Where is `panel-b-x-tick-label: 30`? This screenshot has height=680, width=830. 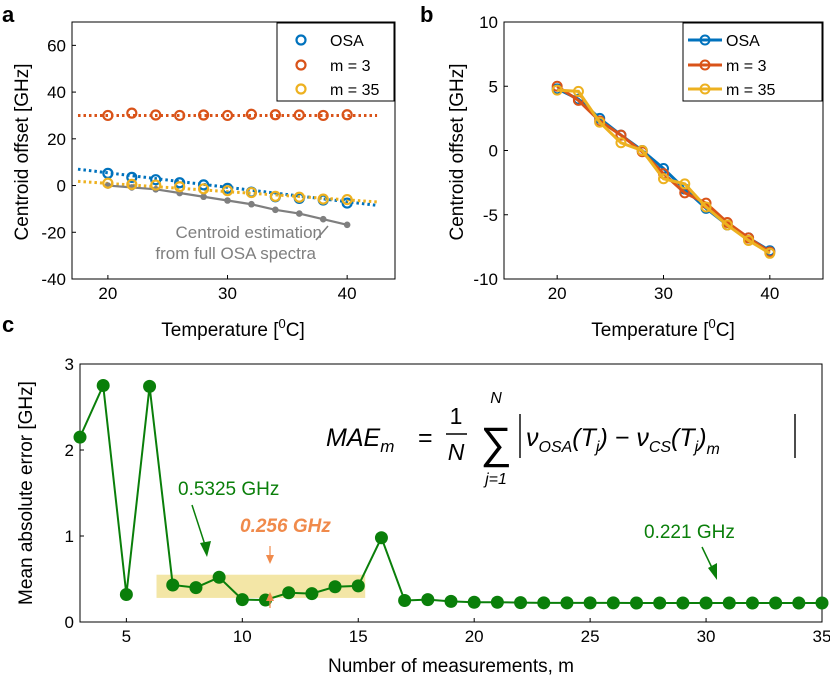 panel-b-x-tick-label: 30 is located at coordinates (663, 293).